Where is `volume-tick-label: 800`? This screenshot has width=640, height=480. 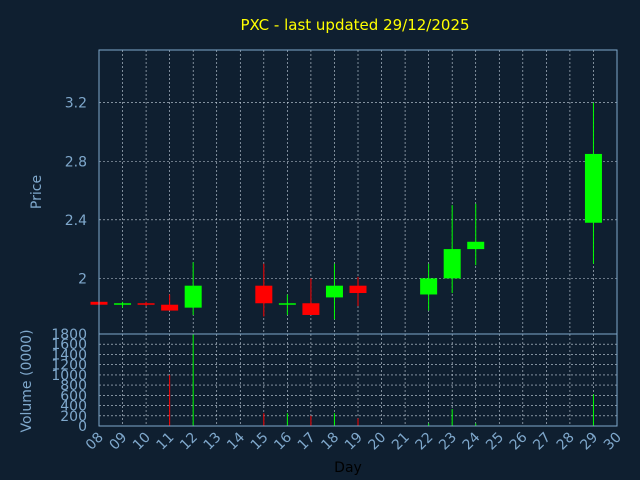 volume-tick-label: 800 is located at coordinates (73, 386).